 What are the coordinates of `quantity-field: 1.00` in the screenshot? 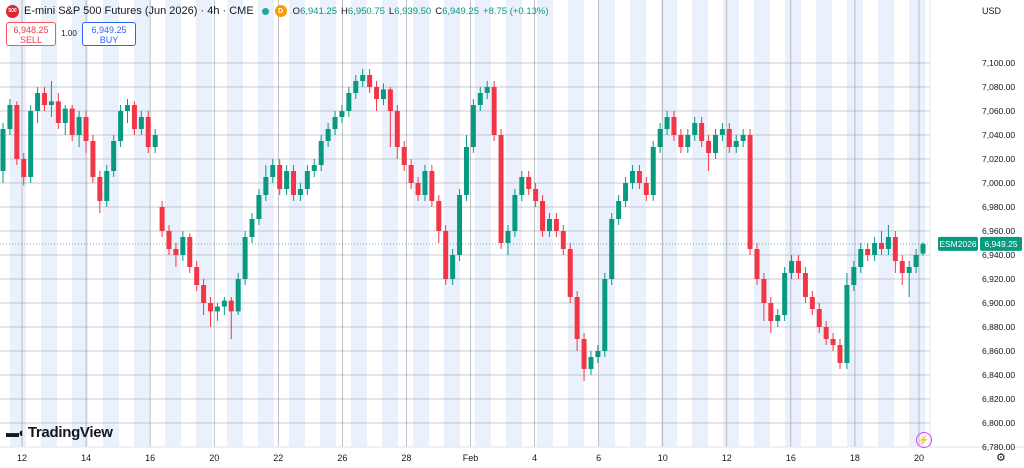 It's located at (69, 33).